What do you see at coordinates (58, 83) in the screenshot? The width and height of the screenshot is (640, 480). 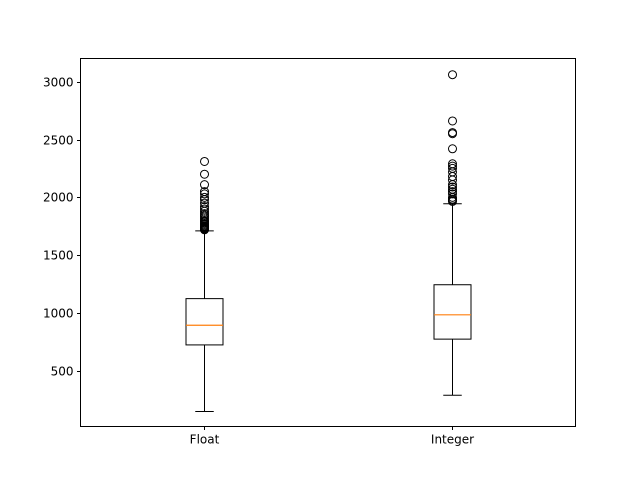 I see `y-tick-label: 3000` at bounding box center [58, 83].